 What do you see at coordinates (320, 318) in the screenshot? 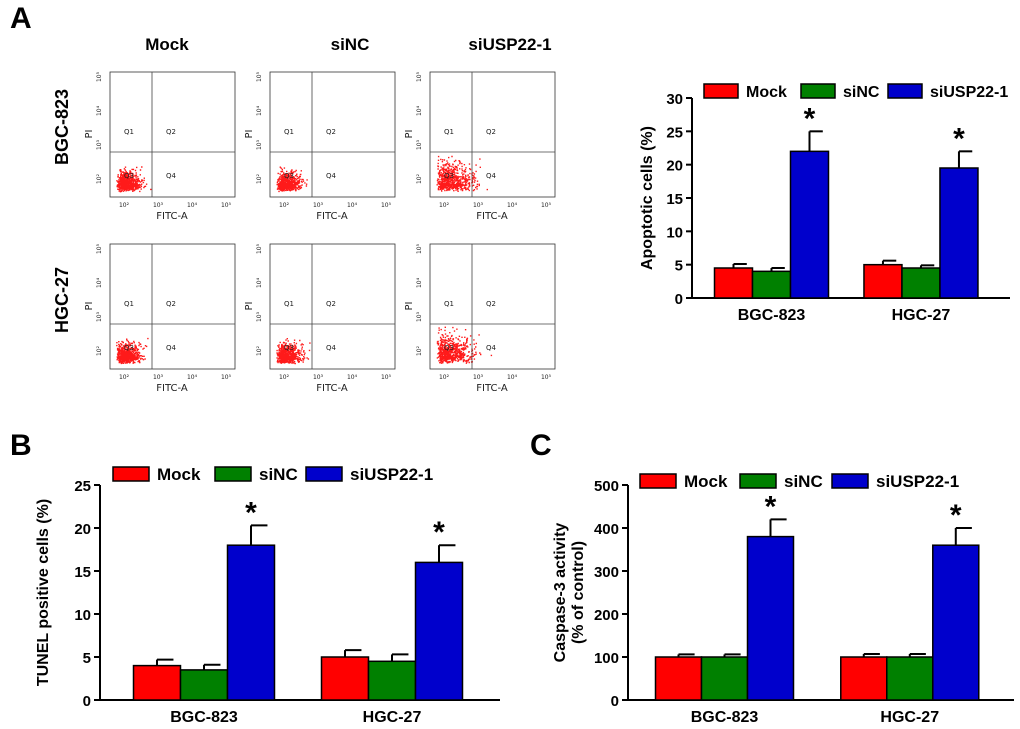
I see `flow-plot-hgc-27-sinc: Q1 Q2 Q3 Q4 10² 10³ 10⁴ 10⁵ 10² 10³ 10⁴ 10⁵ FITC-A PI` at bounding box center [320, 318].